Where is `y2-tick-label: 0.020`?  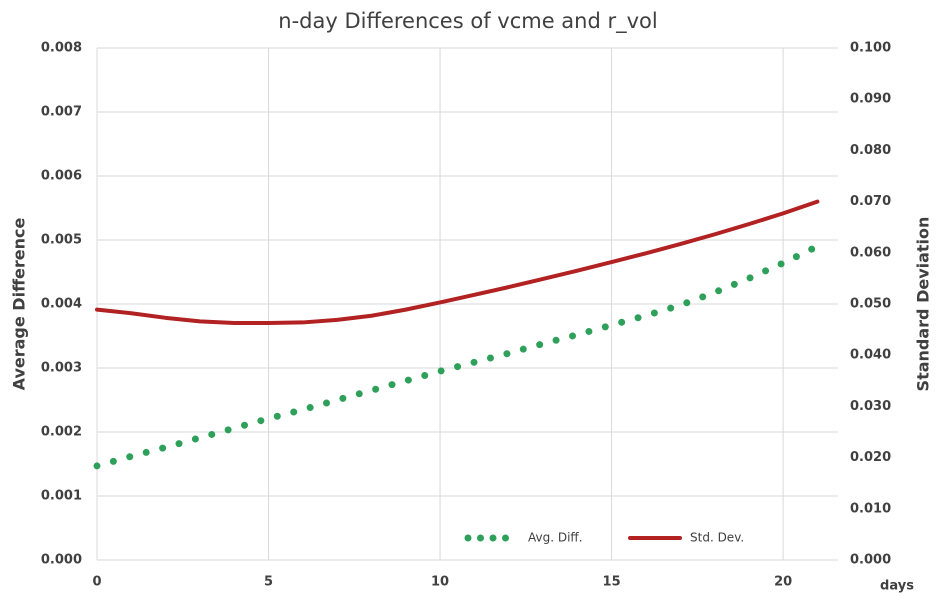 y2-tick-label: 0.020 is located at coordinates (870, 457).